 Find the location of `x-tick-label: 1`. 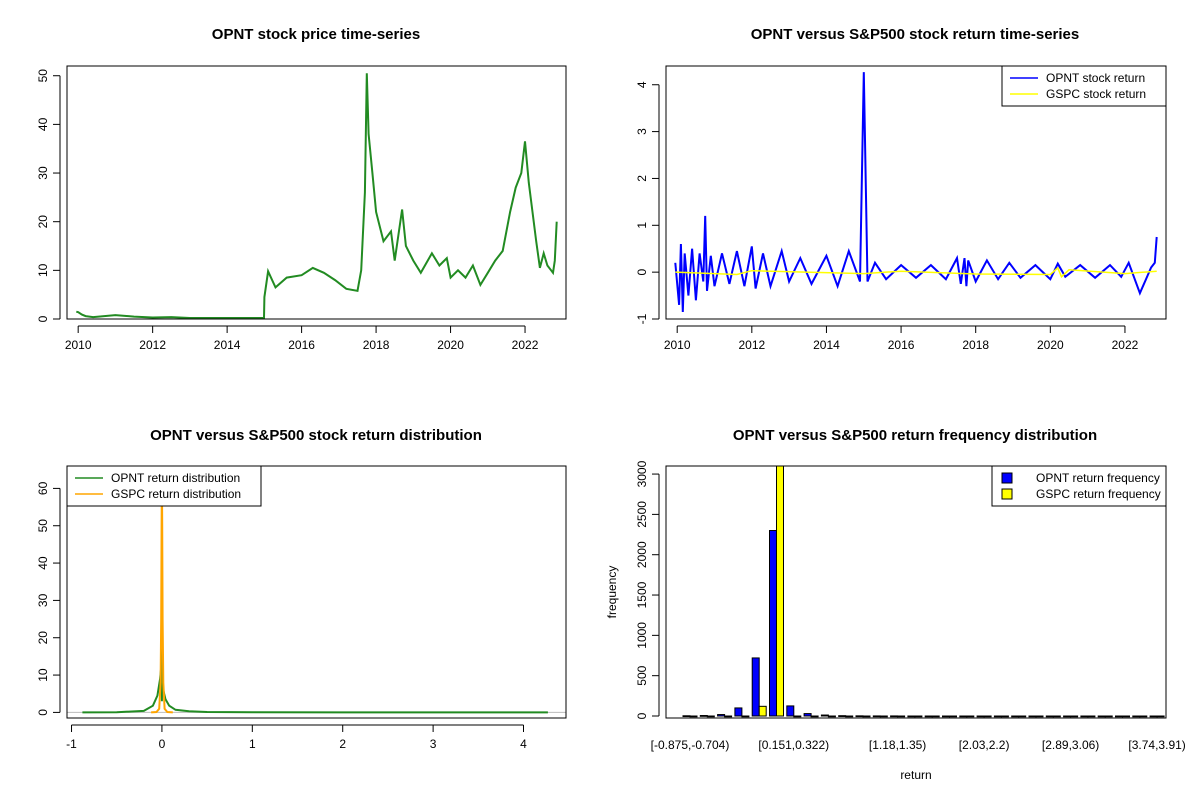

x-tick-label: 1 is located at coordinates (252, 744).